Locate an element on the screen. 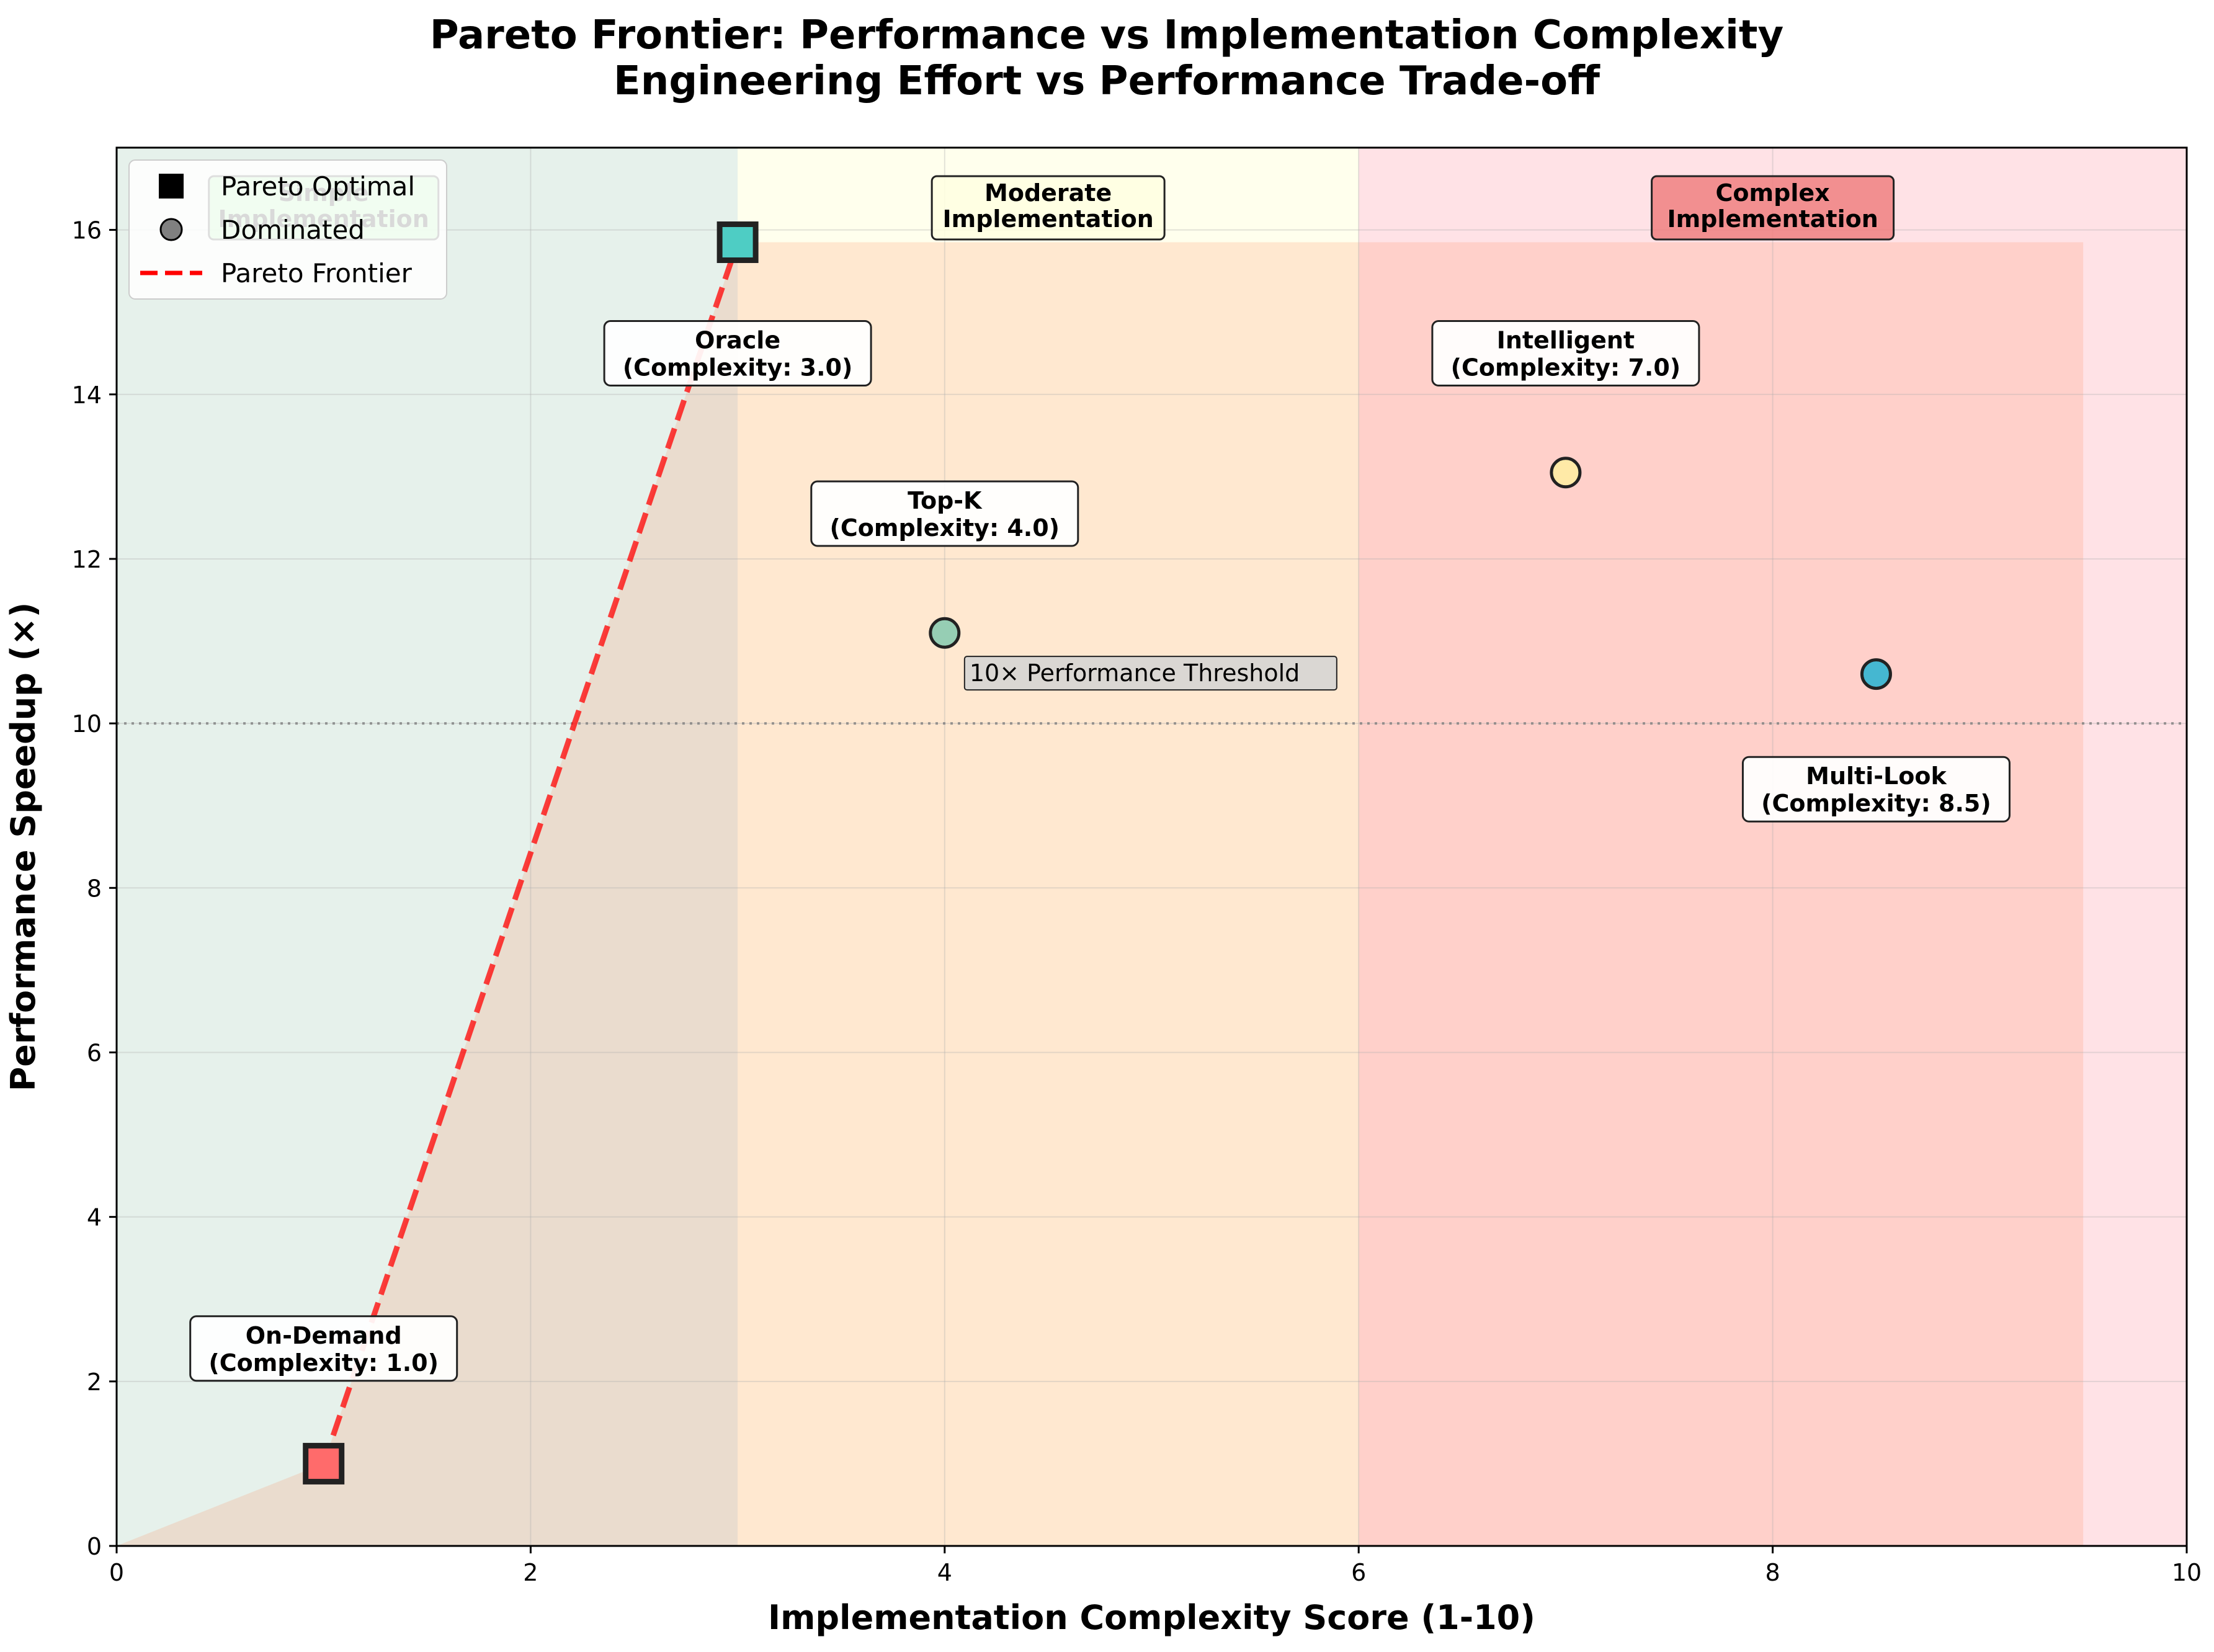  point-annotation-complexity: (Complexity: 4.0) is located at coordinates (945, 528).